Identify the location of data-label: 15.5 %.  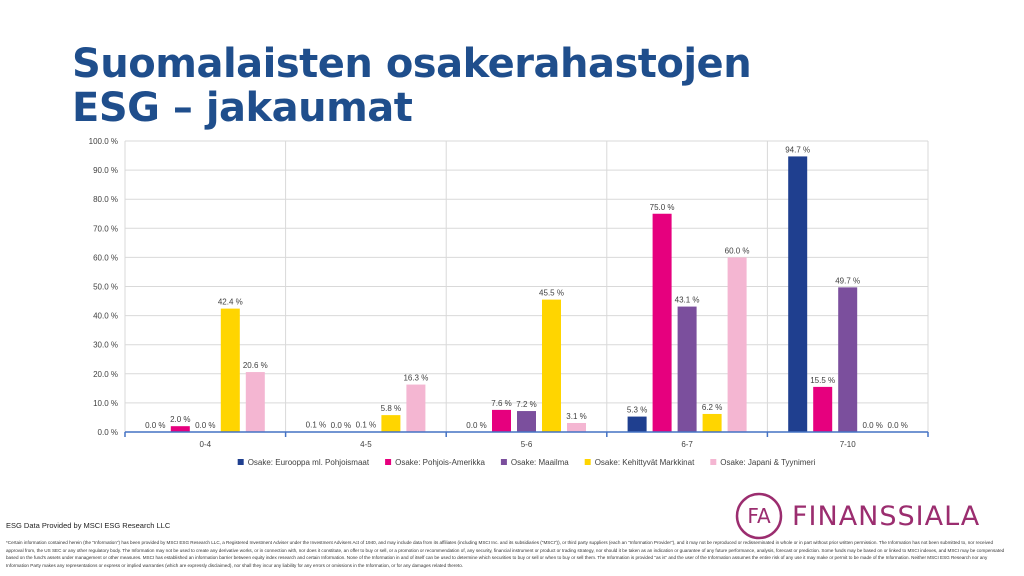
(822, 380).